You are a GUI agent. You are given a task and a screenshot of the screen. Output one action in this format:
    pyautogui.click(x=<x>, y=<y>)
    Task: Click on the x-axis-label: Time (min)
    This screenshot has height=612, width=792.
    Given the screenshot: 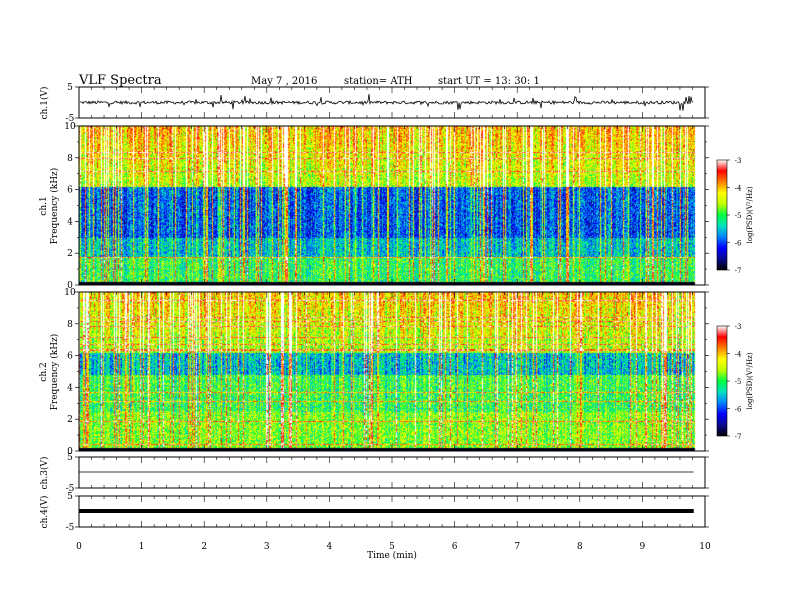 What is the action you would take?
    pyautogui.click(x=392, y=555)
    